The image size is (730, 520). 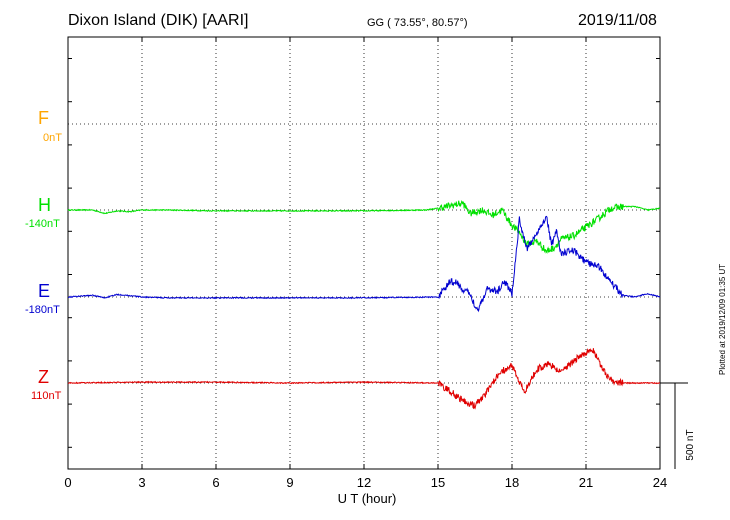 I want to click on scale-bar-label: 500 nT, so click(x=690, y=444).